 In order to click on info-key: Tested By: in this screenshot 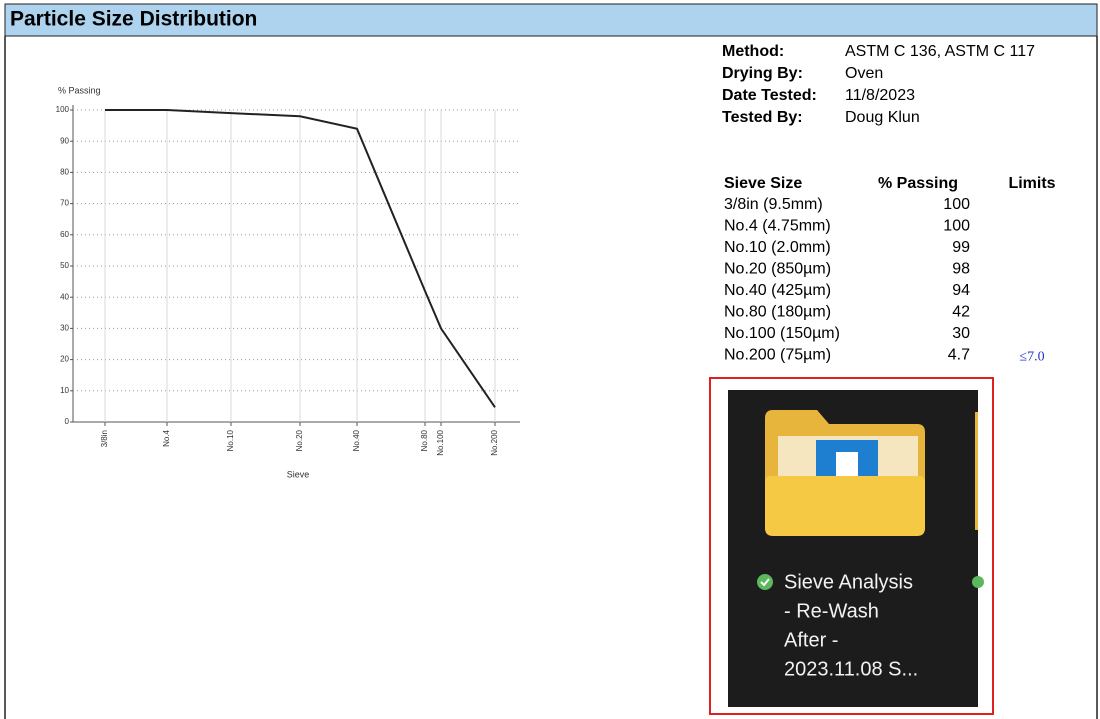, I will do `click(762, 117)`.